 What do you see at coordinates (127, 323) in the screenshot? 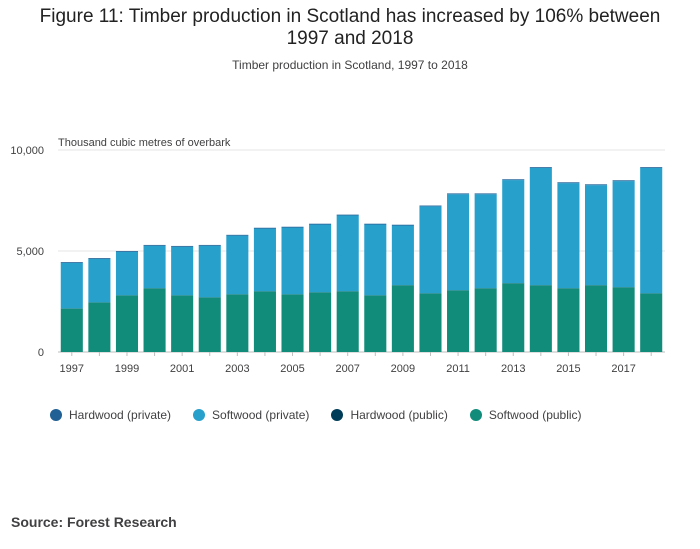
I see `bar-softwood-public-1999` at bounding box center [127, 323].